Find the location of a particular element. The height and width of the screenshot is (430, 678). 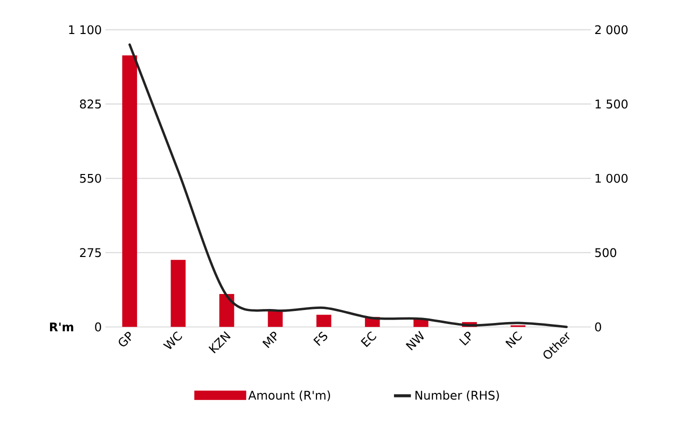

y-tick-label: 550 is located at coordinates (91, 178).